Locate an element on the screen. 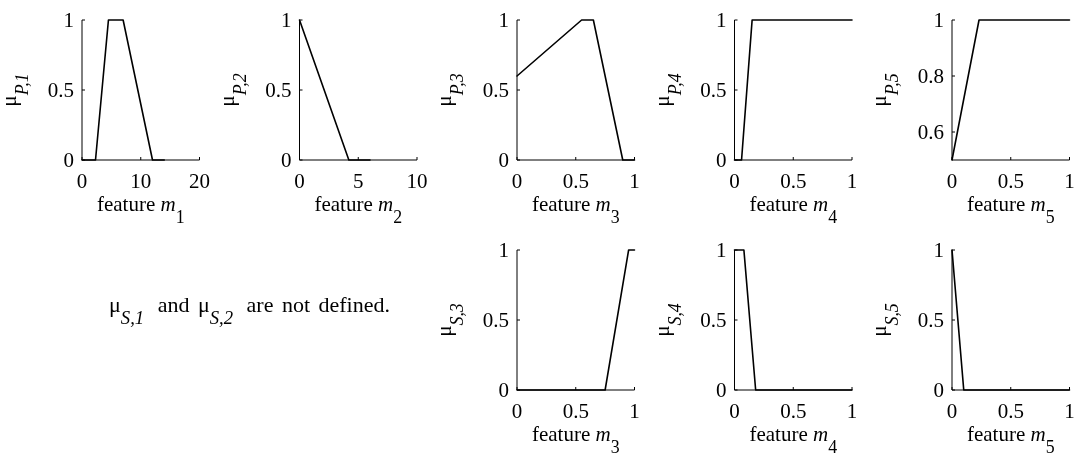 The width and height of the screenshot is (1080, 462). x-tick-label: 20 is located at coordinates (199, 181).